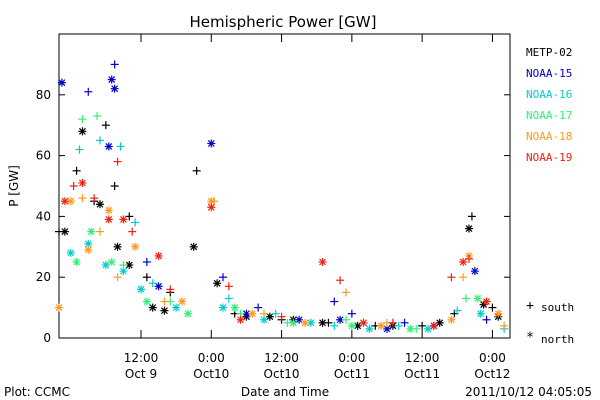 The width and height of the screenshot is (600, 400). I want to click on y-axis-label: P [GW], so click(14, 186).